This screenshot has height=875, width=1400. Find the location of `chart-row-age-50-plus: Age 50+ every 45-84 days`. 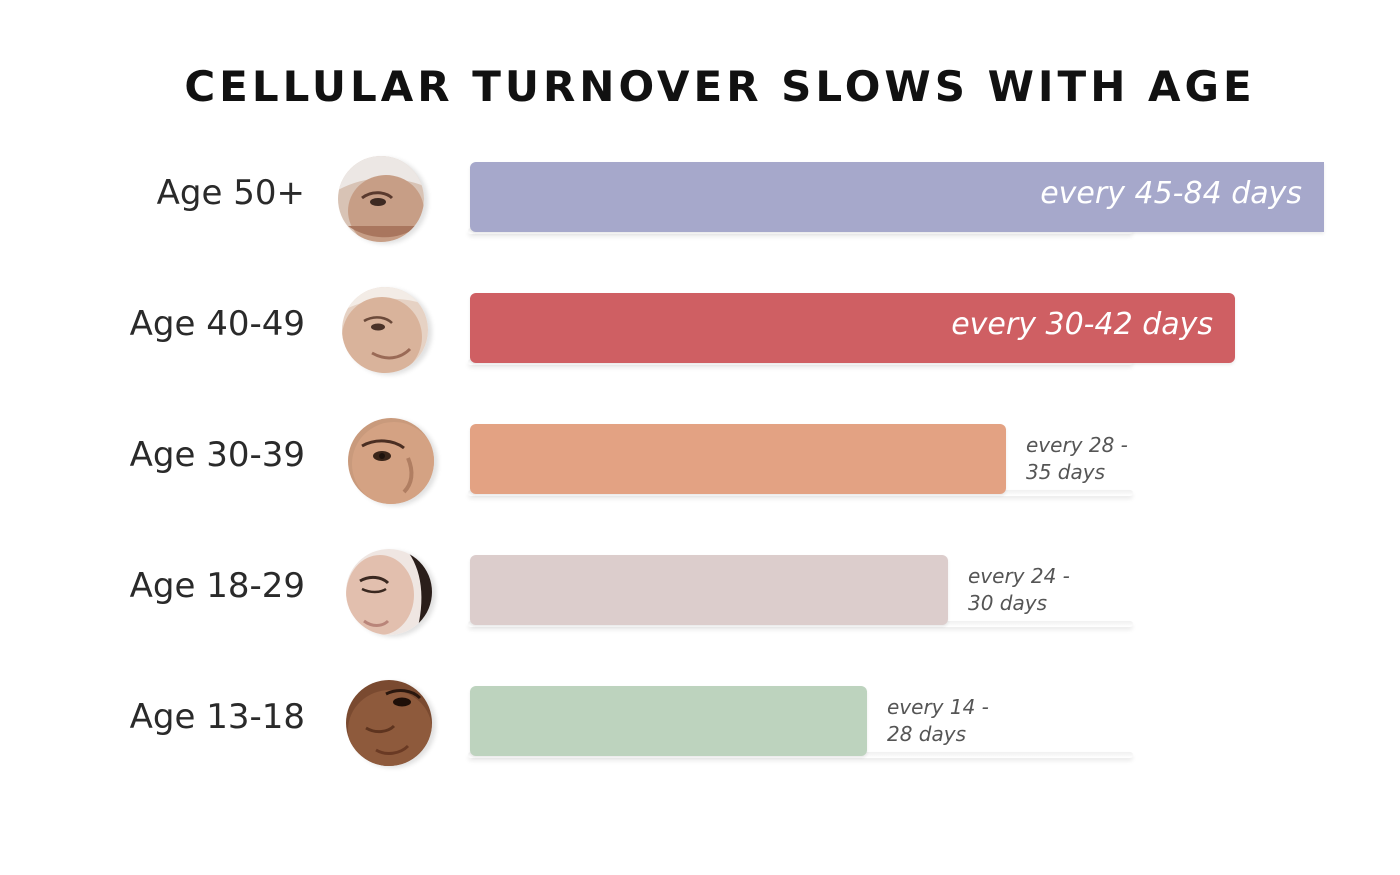

chart-row-age-50-plus: Age 50+ every 45-84 days is located at coordinates (700, 198).